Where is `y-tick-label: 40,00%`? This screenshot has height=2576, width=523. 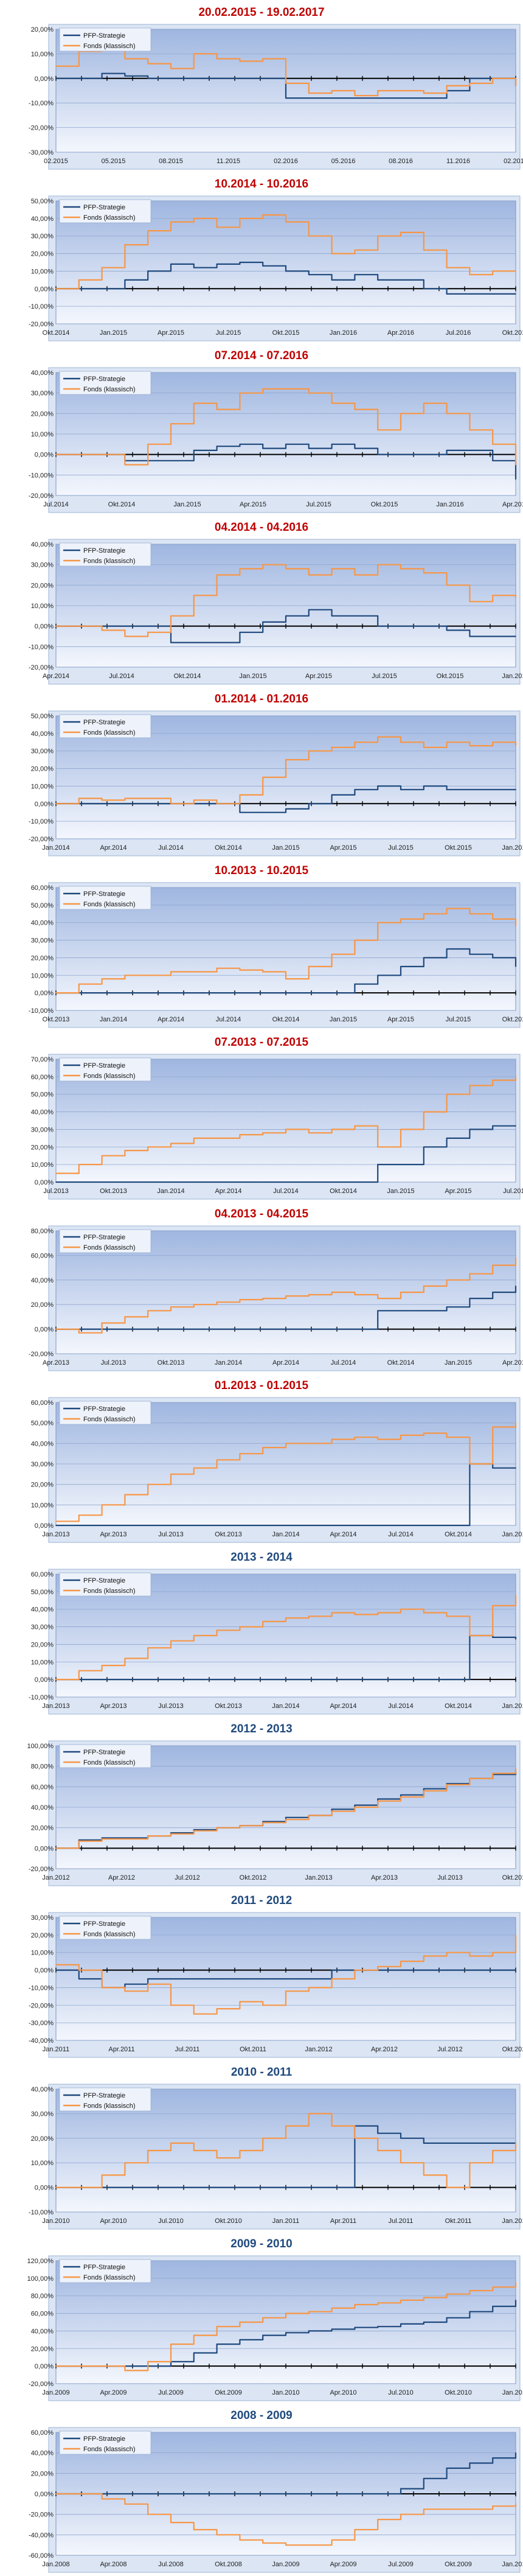 y-tick-label: 40,00% is located at coordinates (43, 734).